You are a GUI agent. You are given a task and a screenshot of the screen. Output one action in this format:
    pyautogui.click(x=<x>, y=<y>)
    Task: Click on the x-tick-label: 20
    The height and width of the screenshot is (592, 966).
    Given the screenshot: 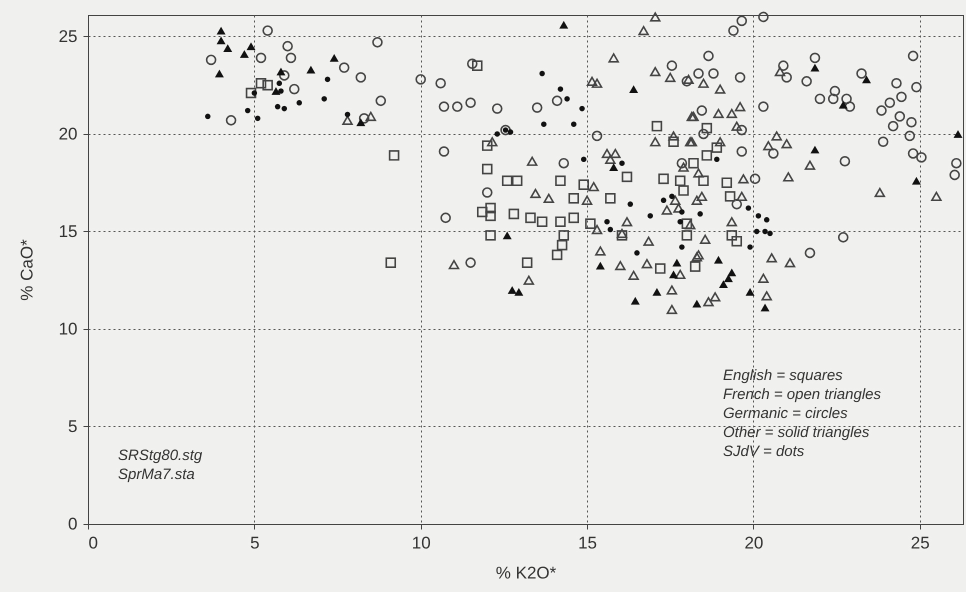 What is the action you would take?
    pyautogui.click(x=754, y=543)
    